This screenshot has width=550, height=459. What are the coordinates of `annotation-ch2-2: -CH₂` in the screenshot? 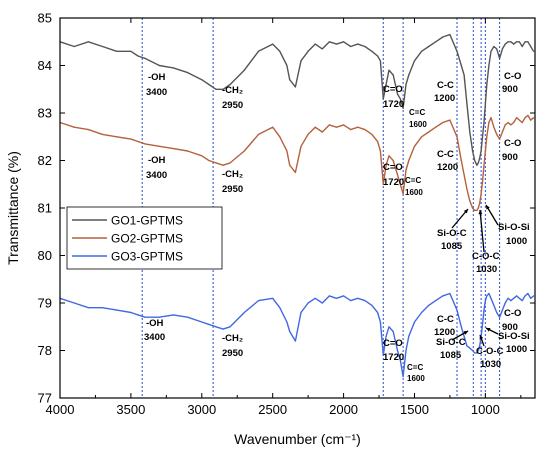 It's located at (232, 174).